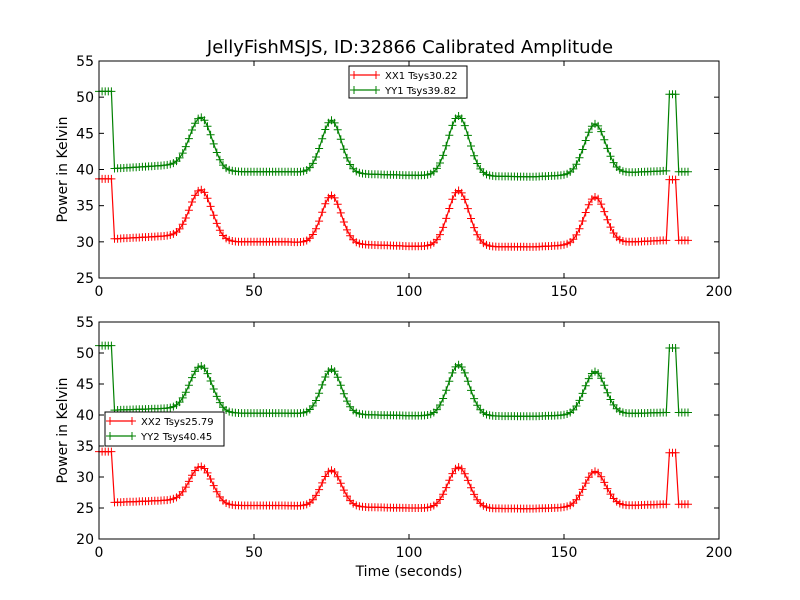  Describe the element at coordinates (85, 416) in the screenshot. I see `y-tick-label: 40` at that location.